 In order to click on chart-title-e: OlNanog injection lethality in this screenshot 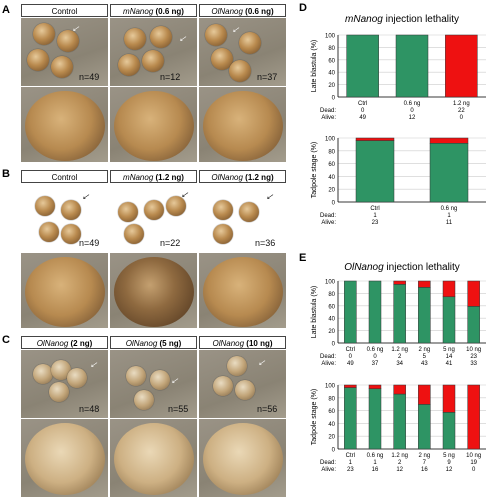, I will do `click(402, 267)`.